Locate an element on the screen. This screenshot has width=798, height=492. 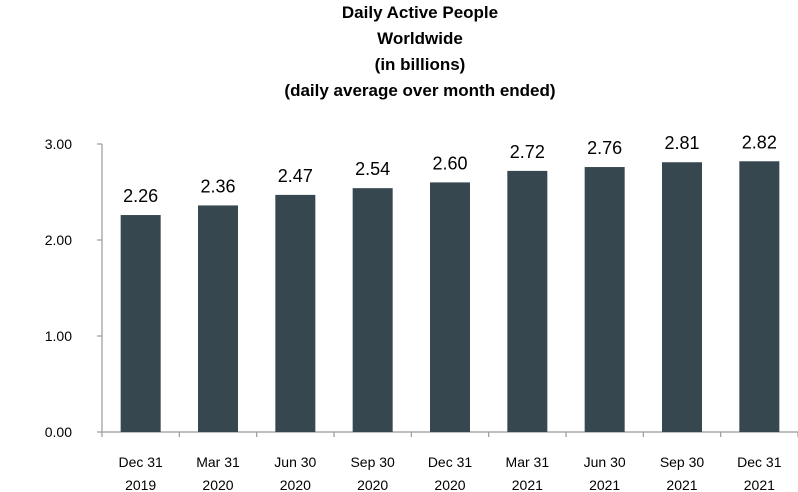
x-tick-label: 2019 is located at coordinates (140, 484).